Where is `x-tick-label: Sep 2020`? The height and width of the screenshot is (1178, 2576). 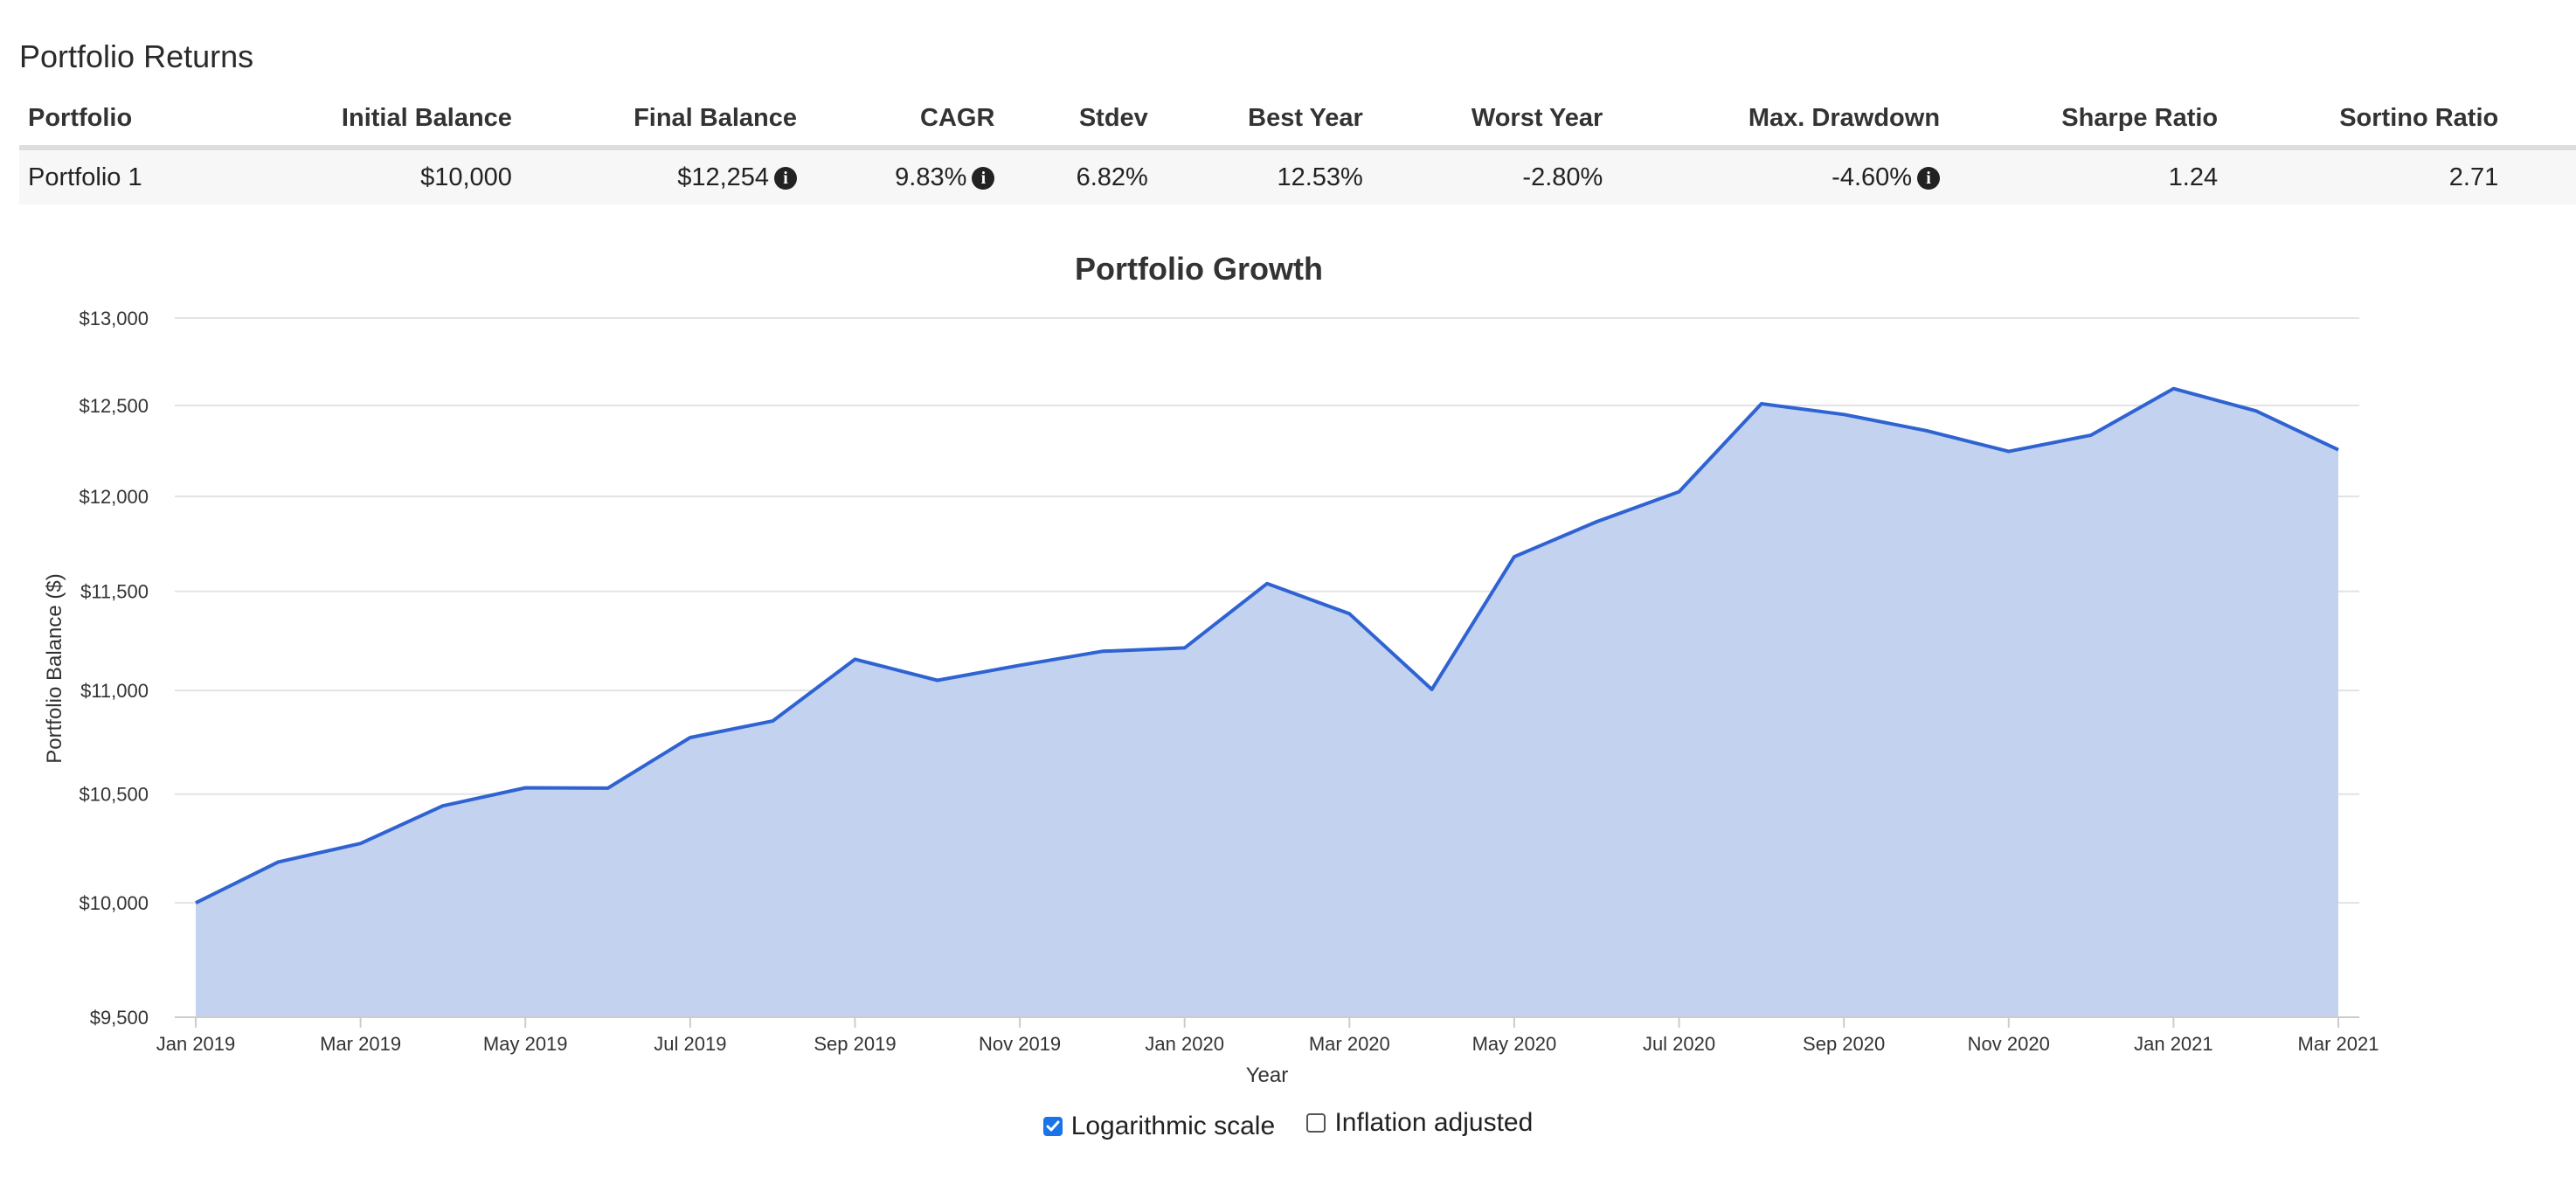 x-tick-label: Sep 2020 is located at coordinates (1844, 1044).